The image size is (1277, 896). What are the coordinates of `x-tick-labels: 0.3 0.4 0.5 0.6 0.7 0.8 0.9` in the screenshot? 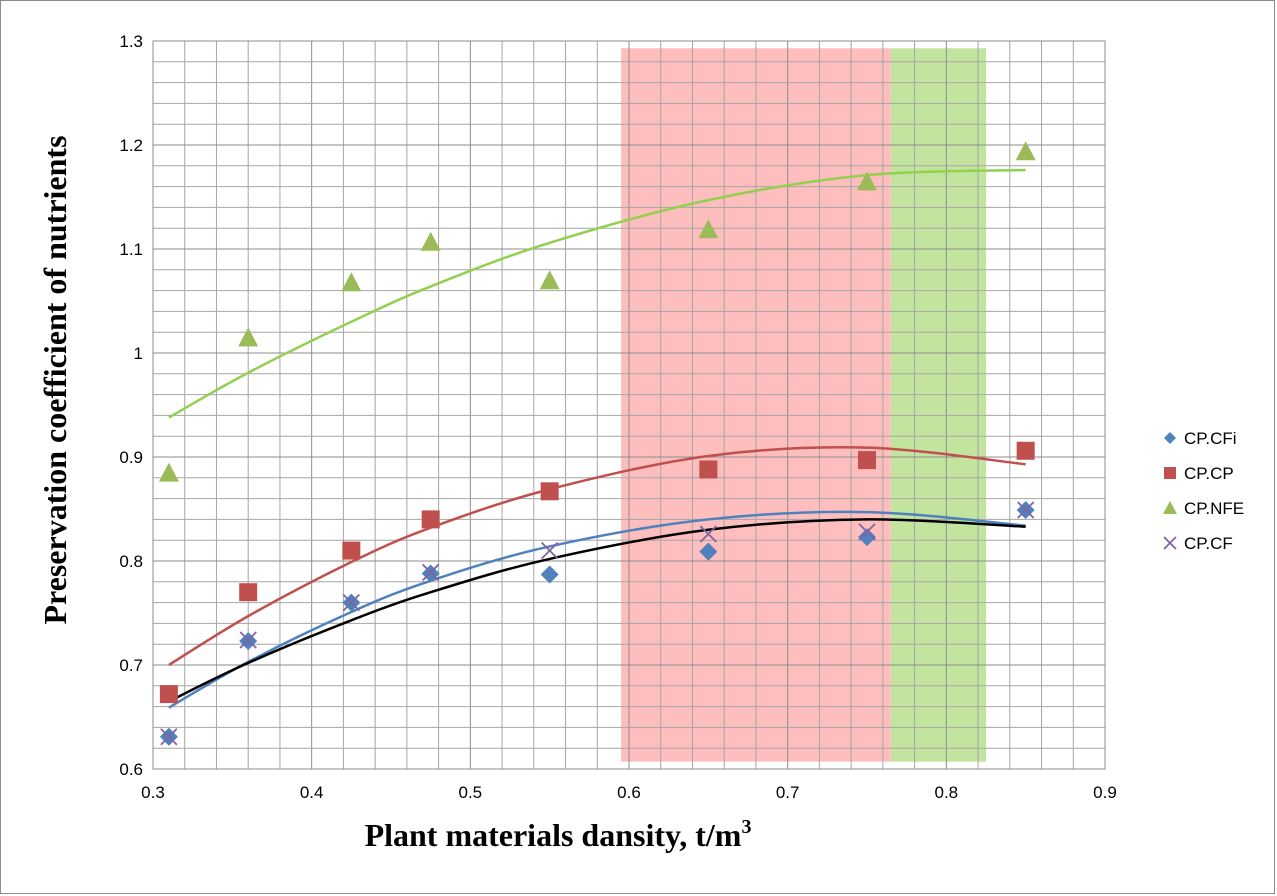 It's located at (629, 792).